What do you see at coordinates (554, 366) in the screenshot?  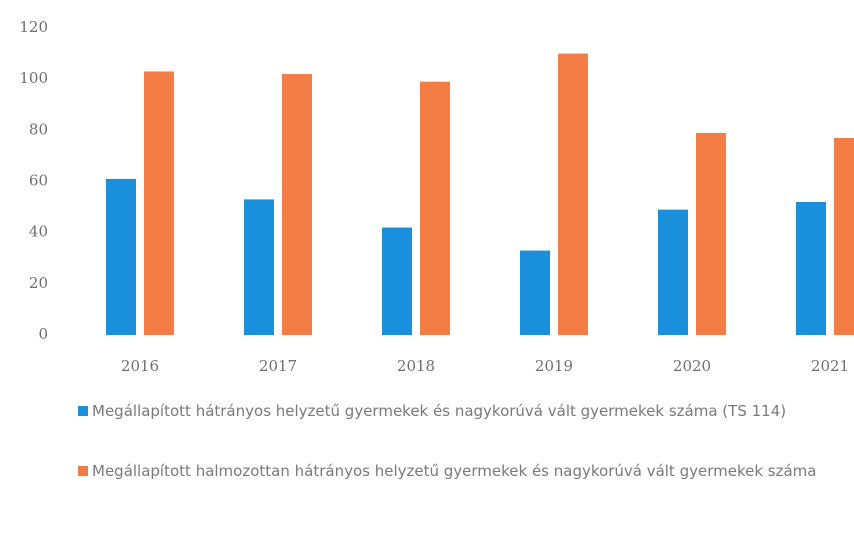 I see `x-tick-label: 2019` at bounding box center [554, 366].